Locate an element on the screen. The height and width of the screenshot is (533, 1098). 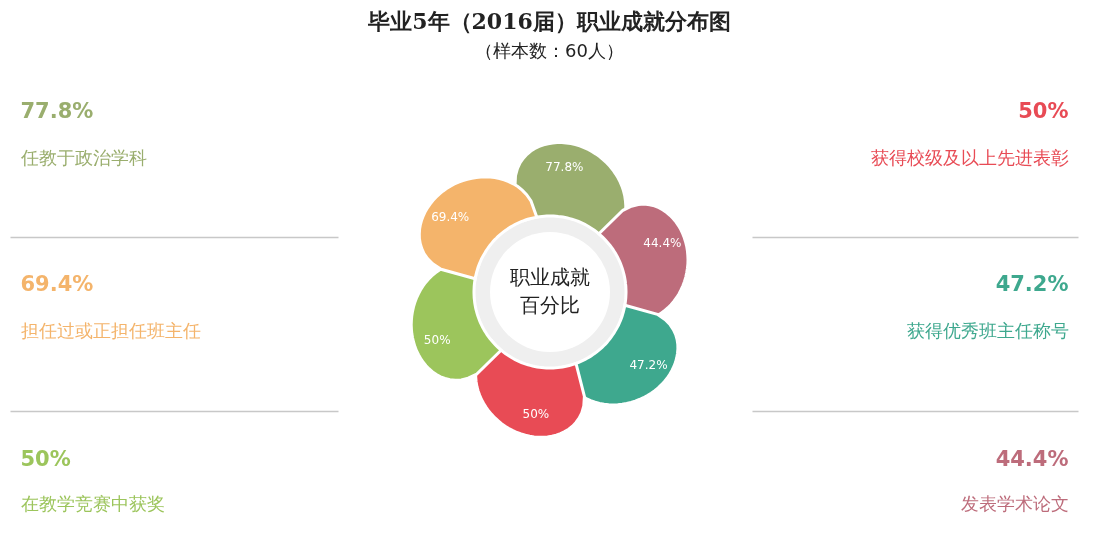
category-label: 担任过或正担任班主任 is located at coordinates (110, 330).